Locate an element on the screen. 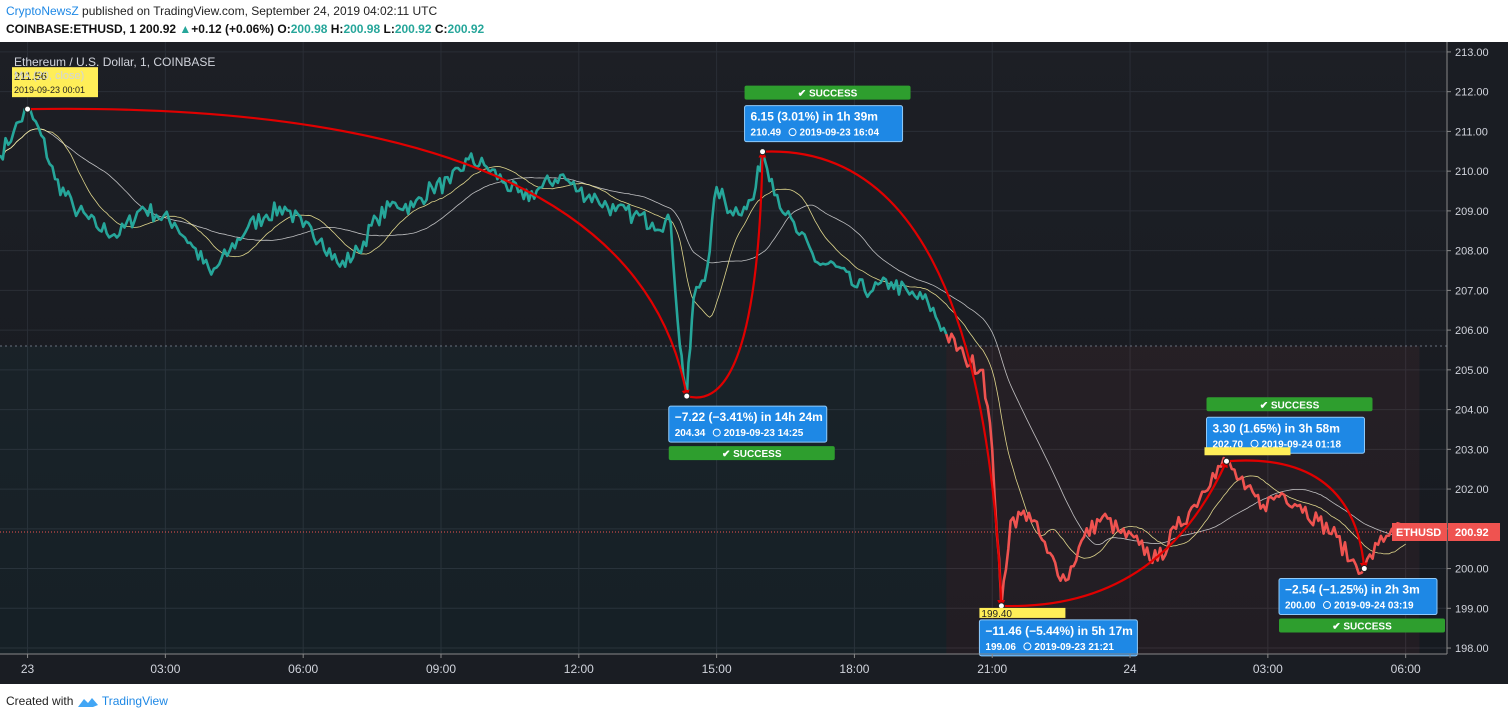  annotation-datetime: 2019-09-24 01:18 is located at coordinates (1302, 444).